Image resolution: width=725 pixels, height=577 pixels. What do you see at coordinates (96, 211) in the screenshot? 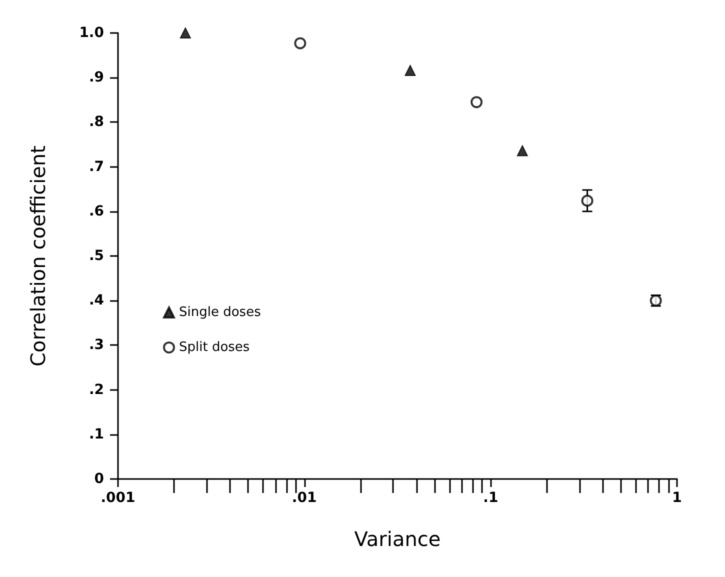
I see `y-tick-label: .6` at bounding box center [96, 211].